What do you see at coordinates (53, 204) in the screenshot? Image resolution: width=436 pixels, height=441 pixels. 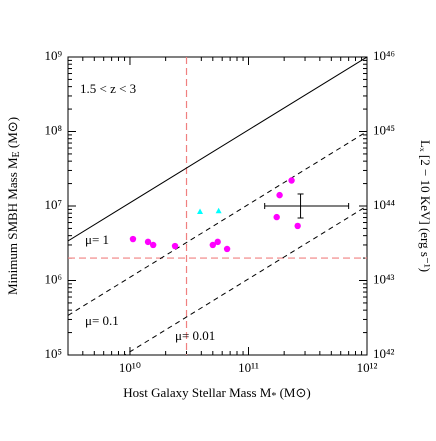 I see `y-tick-label: 10⁷` at bounding box center [53, 204].